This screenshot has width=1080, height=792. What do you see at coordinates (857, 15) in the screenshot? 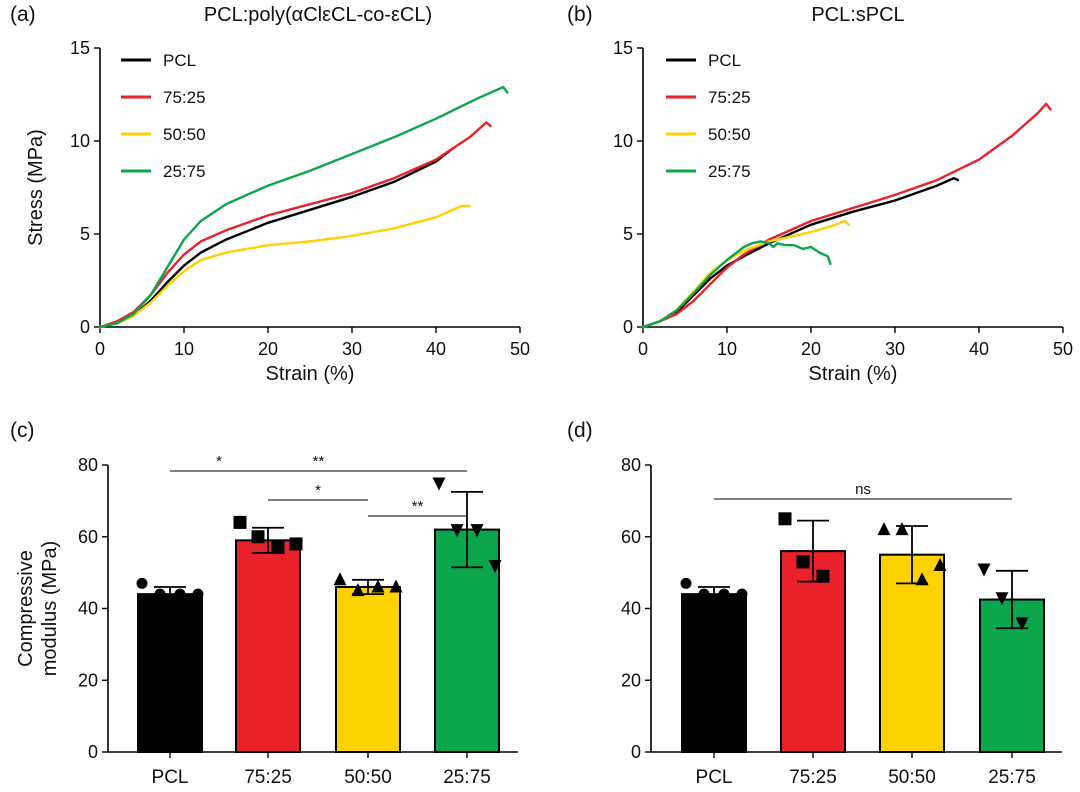
I see `chart-b-title: PCL:sPCL` at bounding box center [857, 15].